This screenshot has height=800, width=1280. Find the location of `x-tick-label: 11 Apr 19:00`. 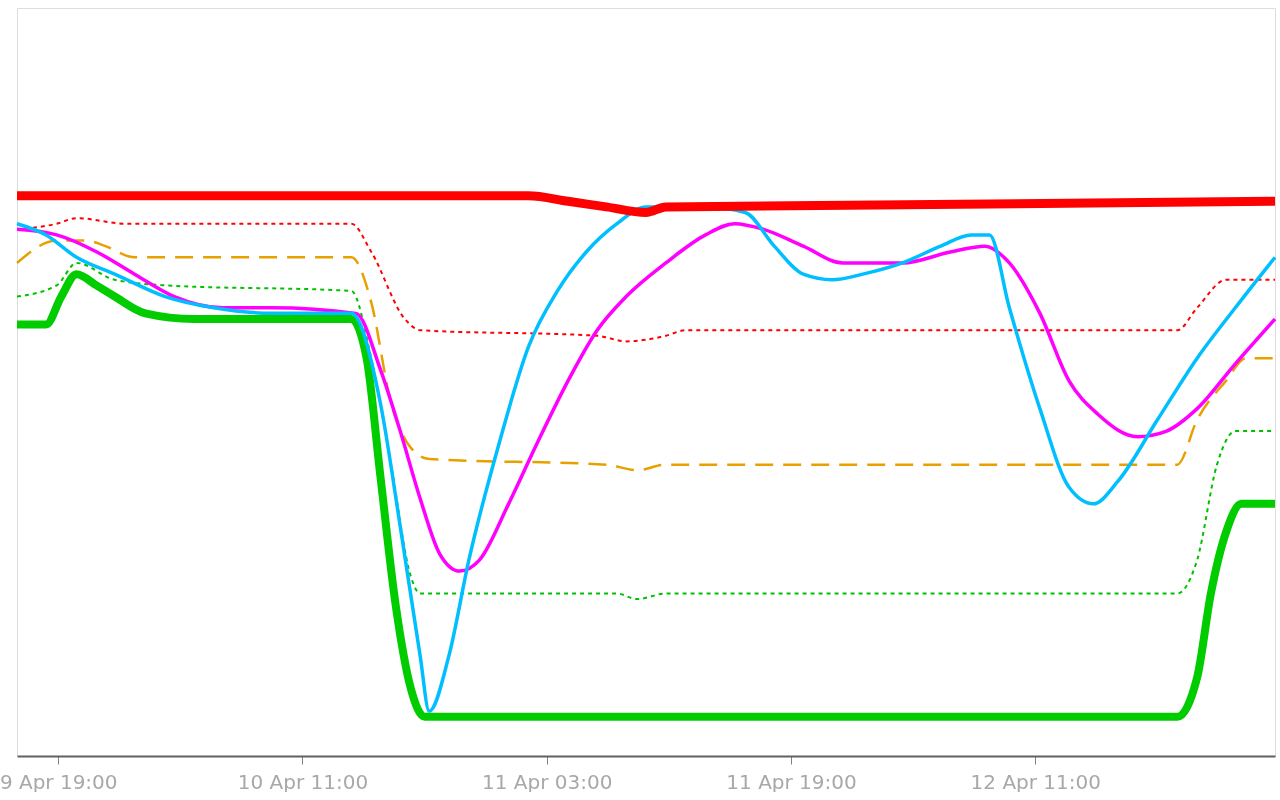

x-tick-label: 11 Apr 19:00 is located at coordinates (791, 781).